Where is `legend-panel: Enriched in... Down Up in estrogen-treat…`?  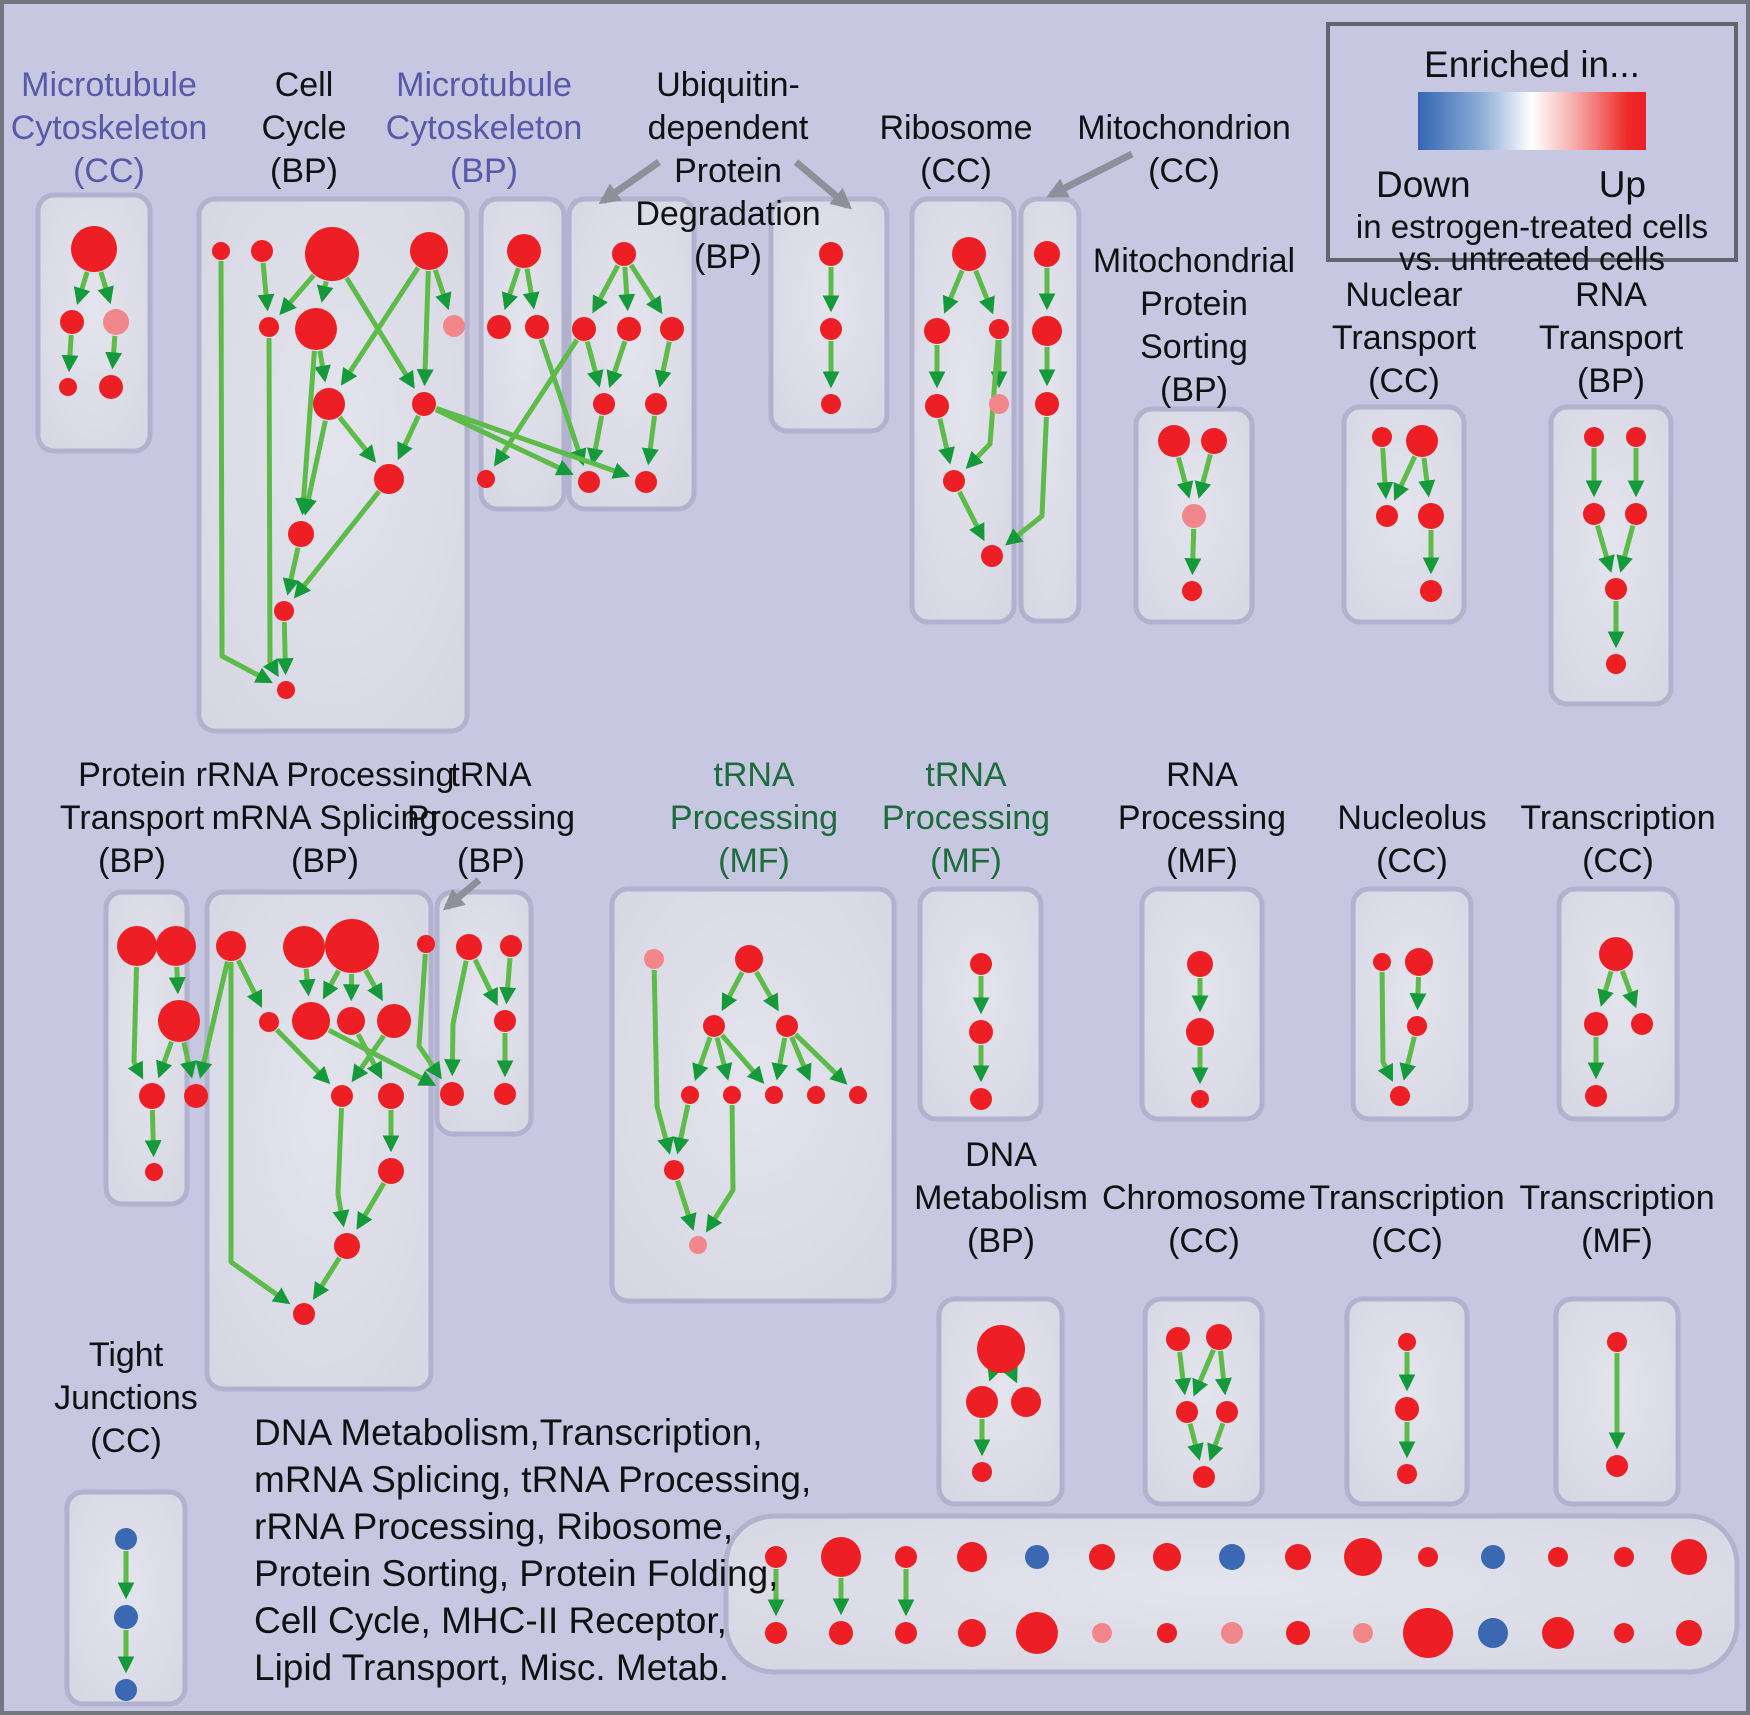 legend-panel: Enriched in... Down Up in estrogen-treat… is located at coordinates (1532, 149).